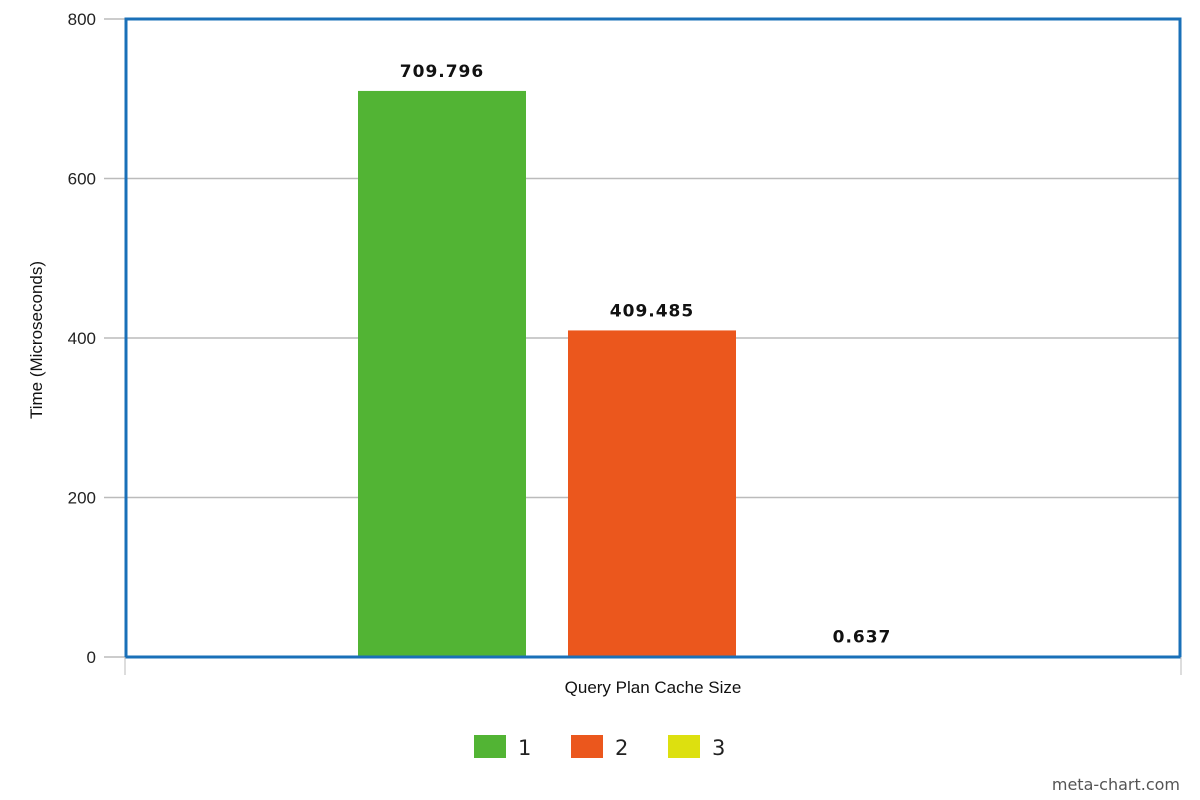  I want to click on legend-label: 2, so click(621, 748).